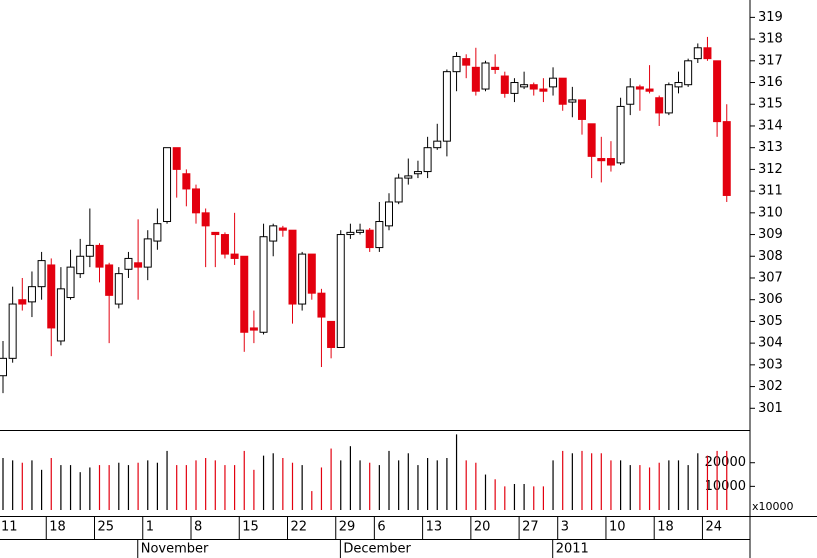 The image size is (817, 558). Describe the element at coordinates (770, 104) in the screenshot. I see `y-tick-label: 315` at that location.